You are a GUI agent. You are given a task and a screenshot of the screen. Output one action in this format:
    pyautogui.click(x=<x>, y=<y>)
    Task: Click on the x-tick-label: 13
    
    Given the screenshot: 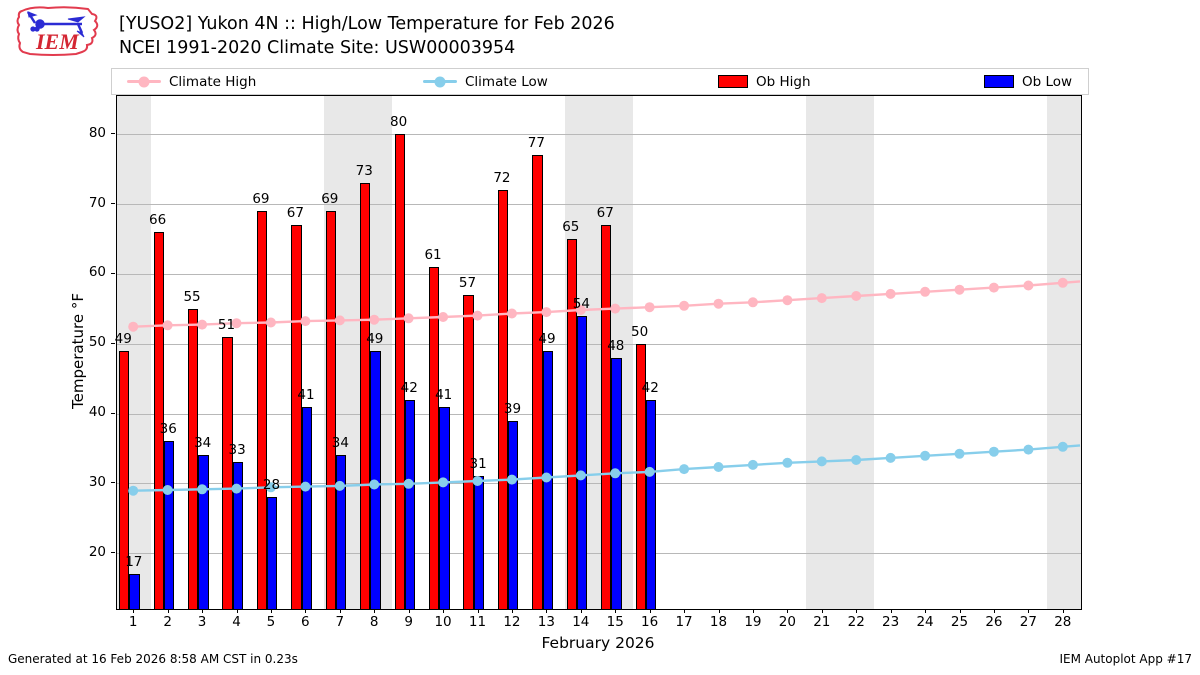 What is the action you would take?
    pyautogui.click(x=546, y=622)
    